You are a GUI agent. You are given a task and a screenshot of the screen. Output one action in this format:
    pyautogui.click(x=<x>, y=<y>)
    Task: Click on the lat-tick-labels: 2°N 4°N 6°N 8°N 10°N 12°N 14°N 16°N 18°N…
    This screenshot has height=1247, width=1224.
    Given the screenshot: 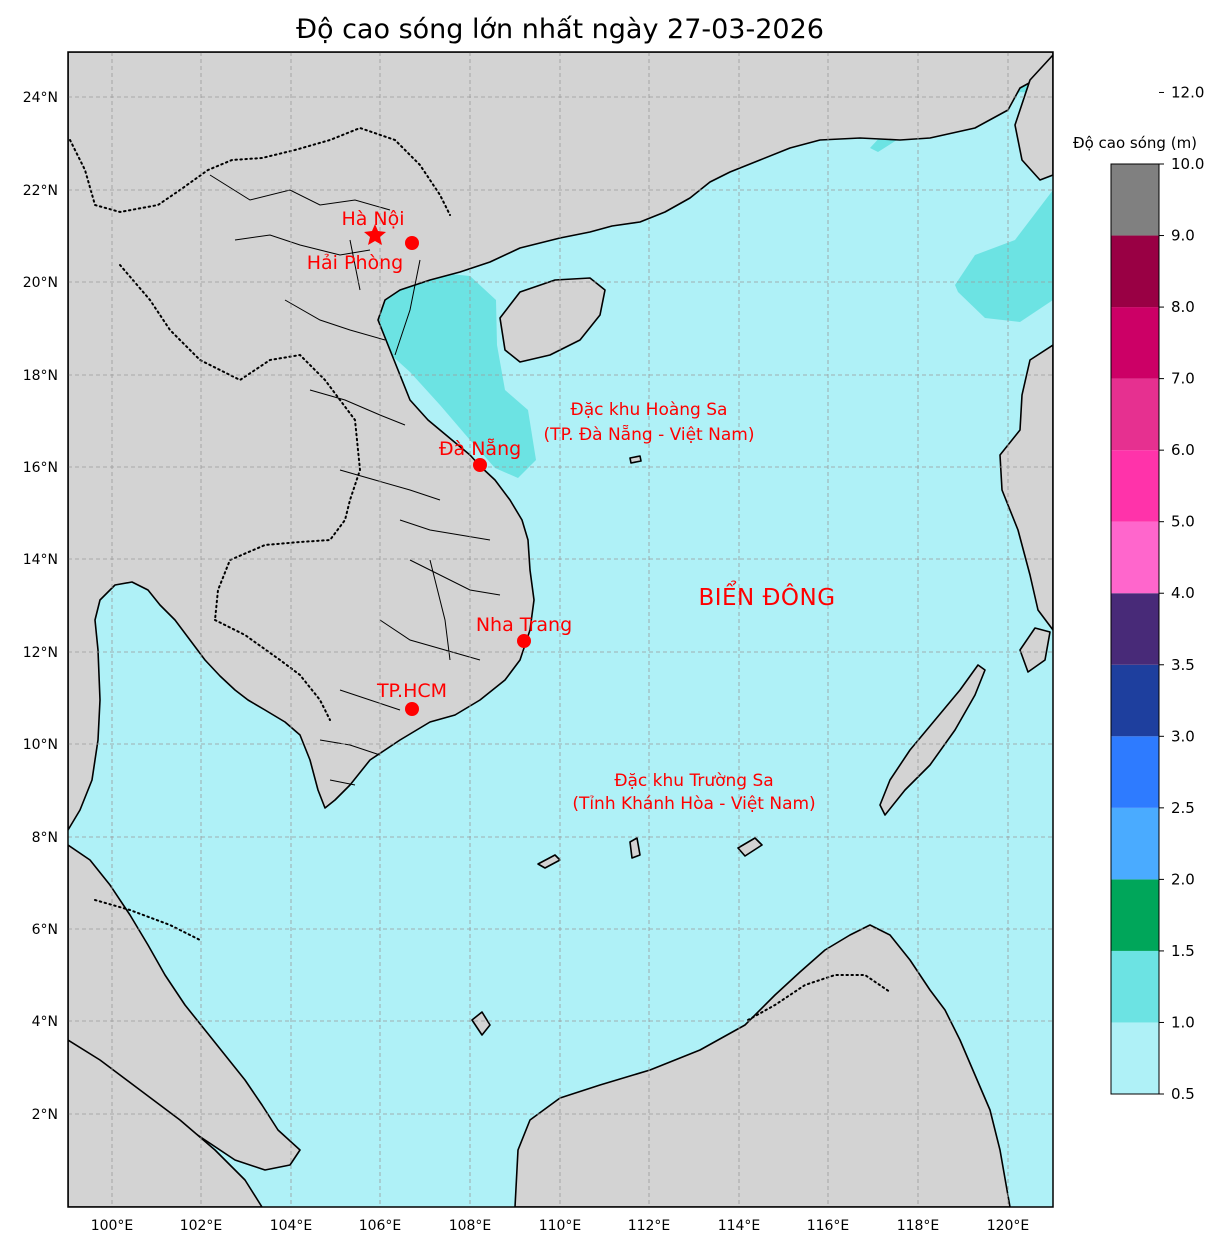 What is the action you would take?
    pyautogui.click(x=40, y=606)
    